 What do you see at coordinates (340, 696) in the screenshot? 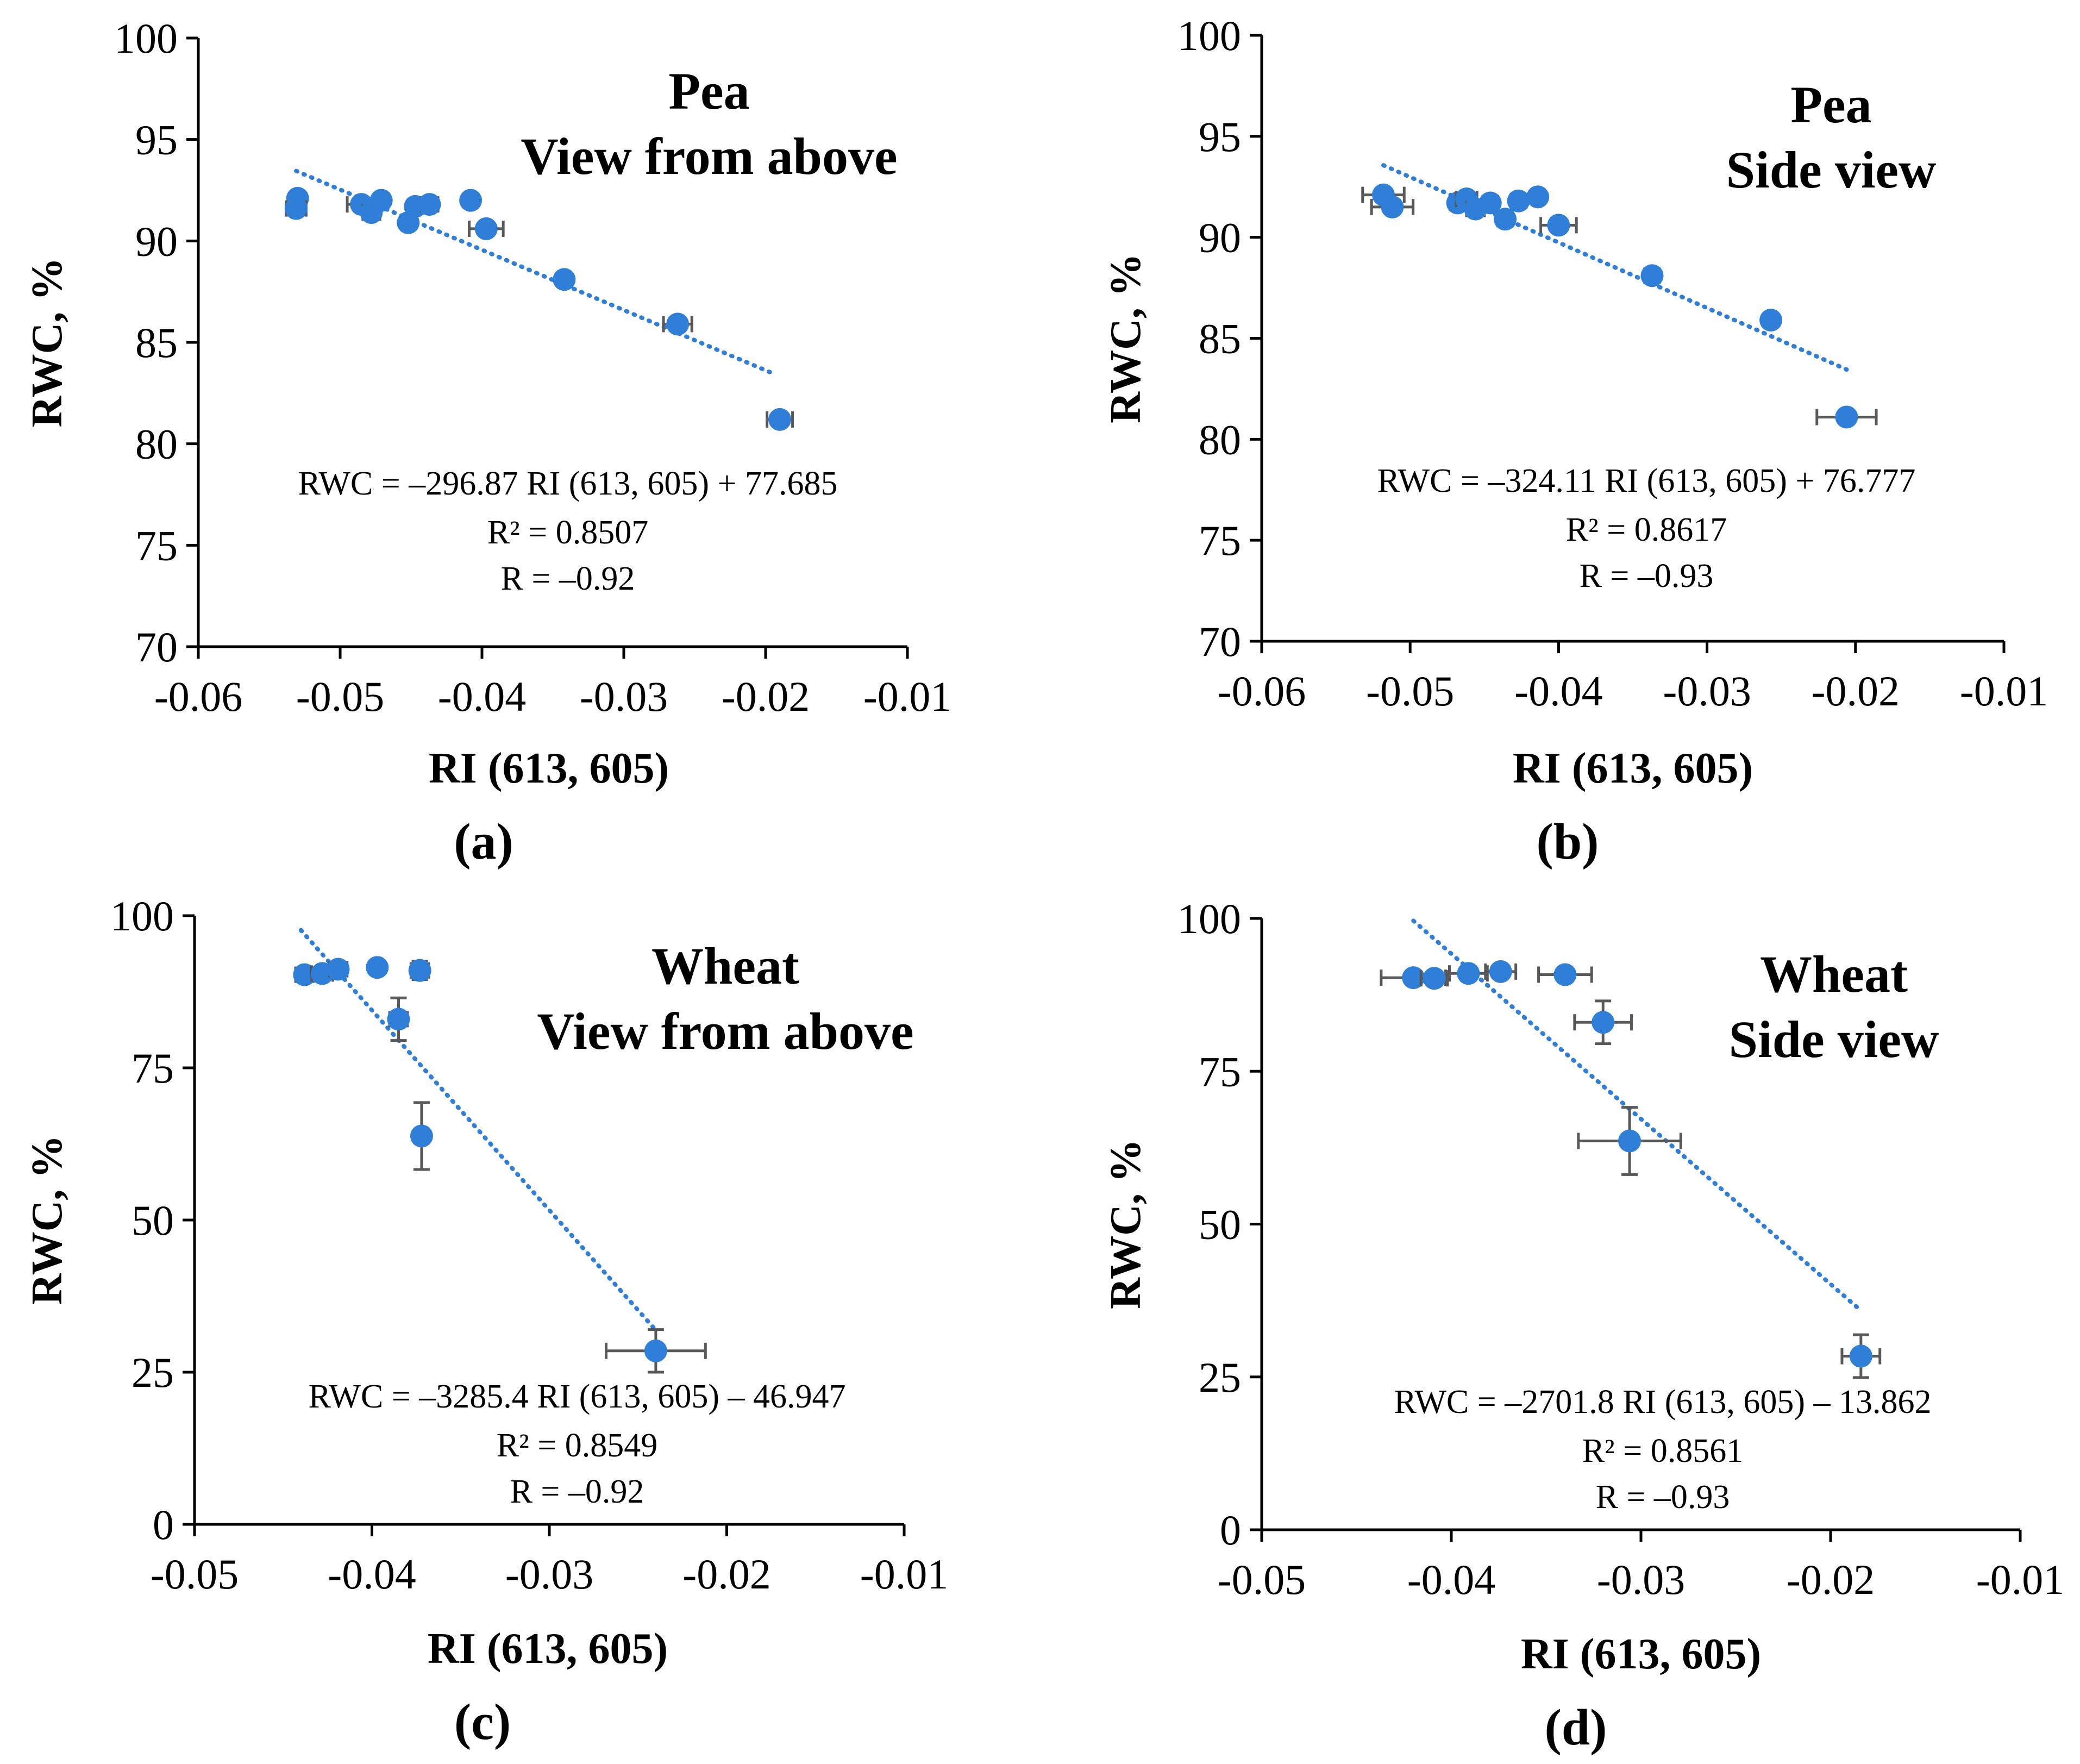
I see `x-tick-label: -0.05` at bounding box center [340, 696].